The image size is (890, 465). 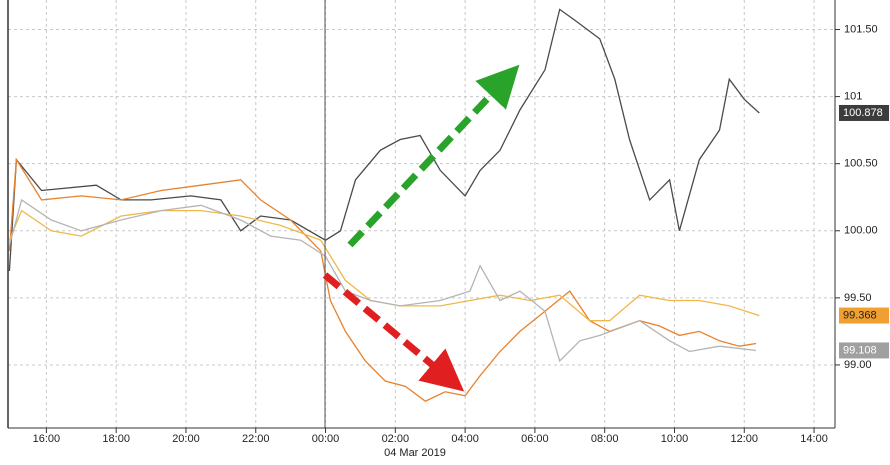 I want to click on x-tick-label: 02:00, so click(x=396, y=439).